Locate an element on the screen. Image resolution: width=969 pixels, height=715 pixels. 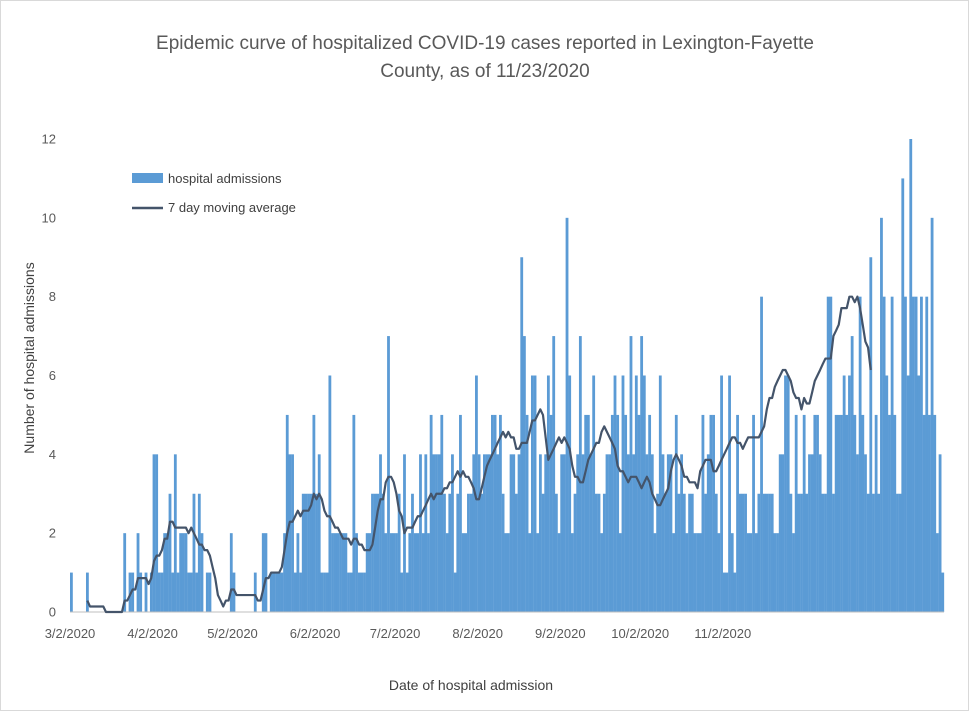
y-tick-label: 4 is located at coordinates (52, 454).